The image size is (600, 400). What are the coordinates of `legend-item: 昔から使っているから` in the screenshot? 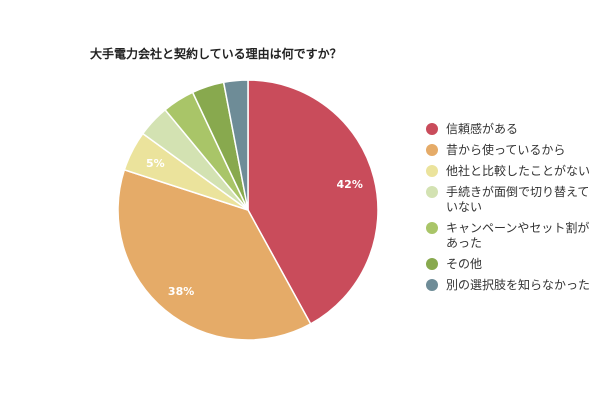 It's located at (495, 149).